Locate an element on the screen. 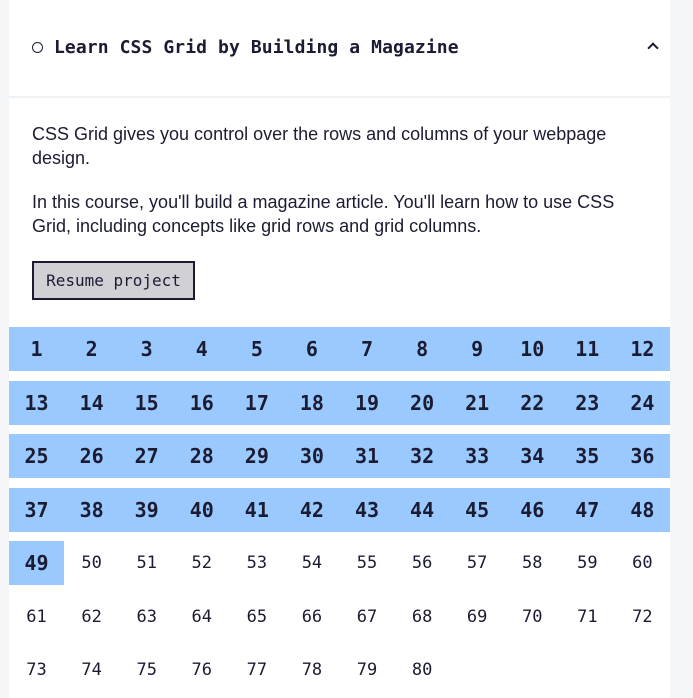  step-21-link: 21 is located at coordinates (477, 402).